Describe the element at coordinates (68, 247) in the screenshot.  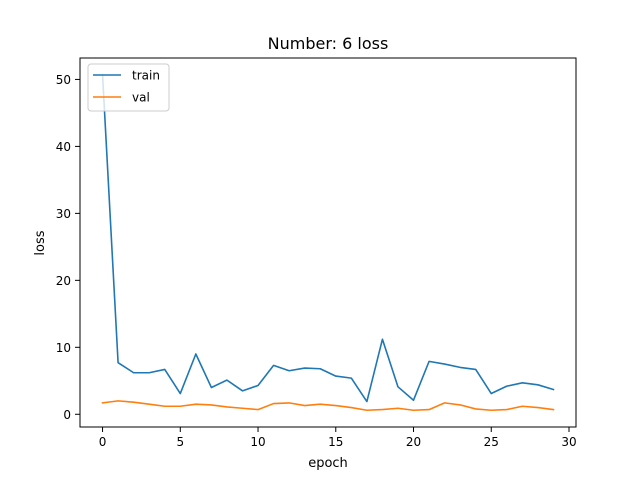
I see `y-axis: 0 10 20 30 40 50` at that location.